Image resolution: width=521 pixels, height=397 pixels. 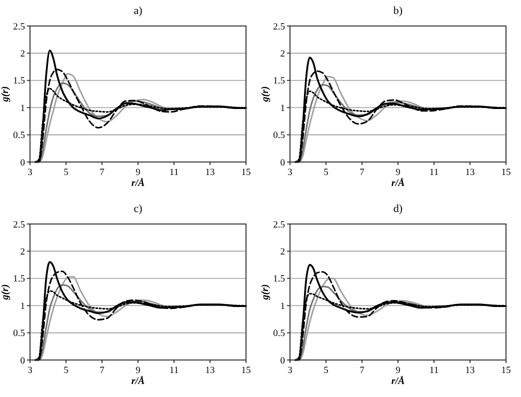 What do you see at coordinates (398, 209) in the screenshot?
I see `chart-title: d)` at bounding box center [398, 209].